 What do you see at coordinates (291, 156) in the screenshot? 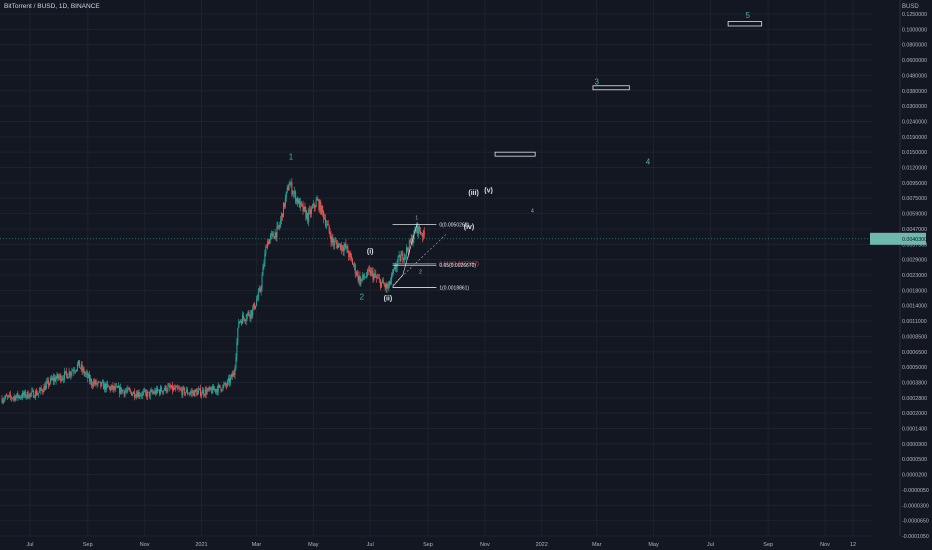
I see `primary-wave-label: 1` at bounding box center [291, 156].